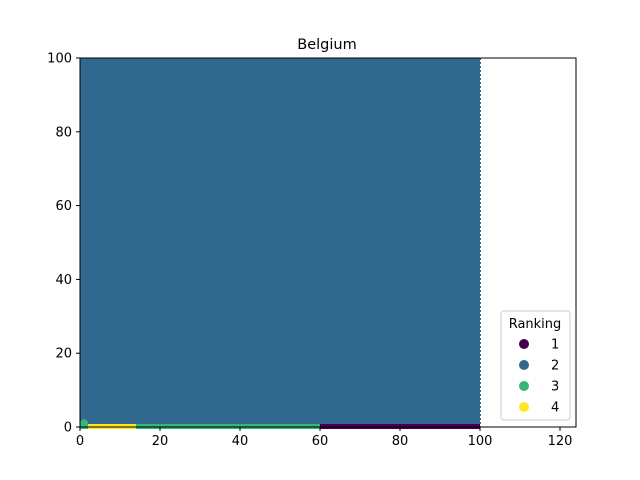 The width and height of the screenshot is (640, 480). Describe the element at coordinates (555, 345) in the screenshot. I see `legend-label-1: 1` at that location.